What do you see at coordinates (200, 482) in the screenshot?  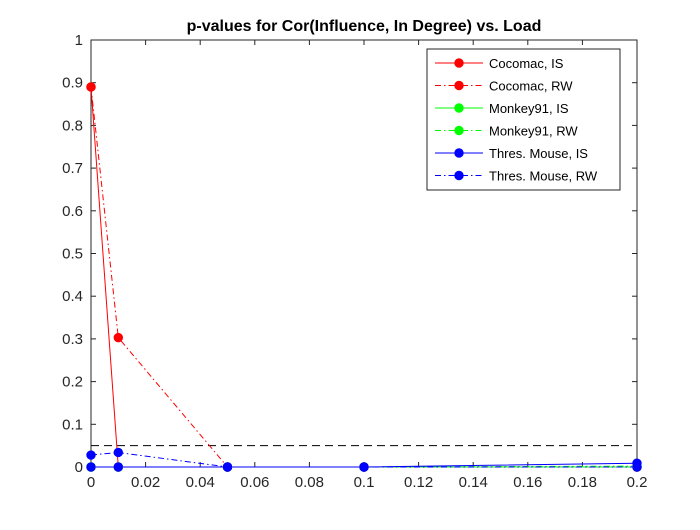 I see `x-tick-label: 0.04` at bounding box center [200, 482].